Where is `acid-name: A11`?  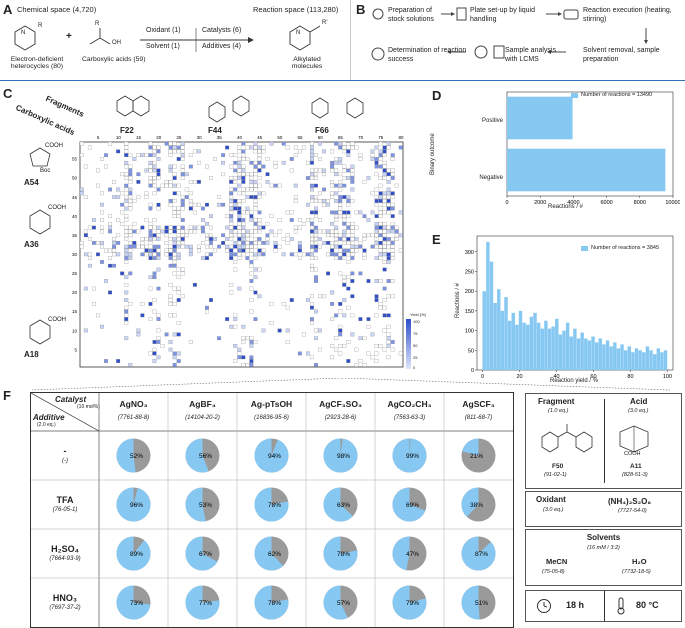 acid-name: A11 is located at coordinates (636, 466).